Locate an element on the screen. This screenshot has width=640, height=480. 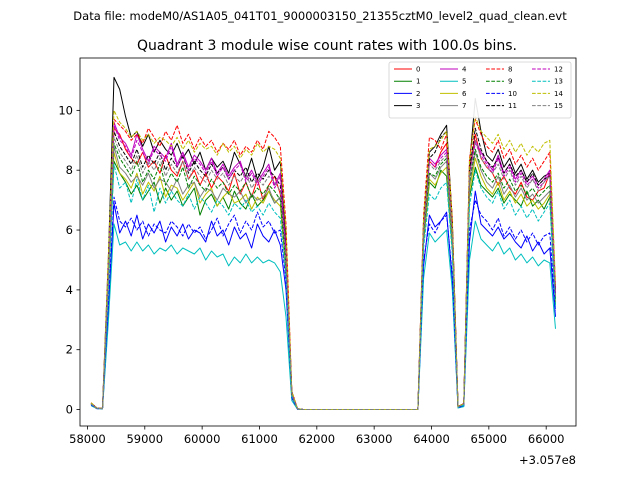
x-tick-label: 65000 is located at coordinates (489, 439).